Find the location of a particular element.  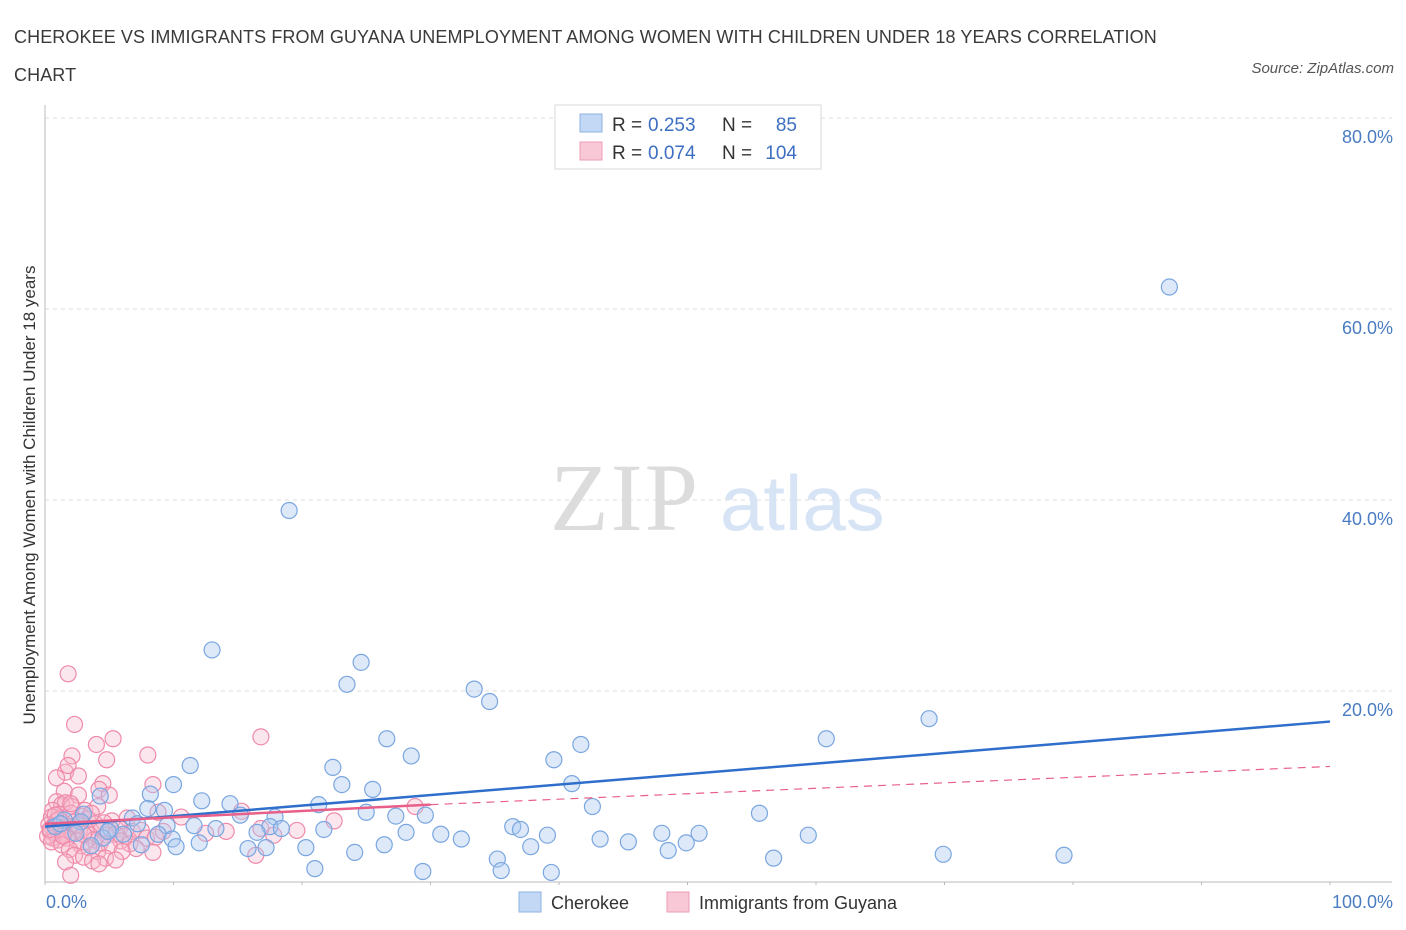

legend-r-value-guyana: 0.074 is located at coordinates (672, 153).